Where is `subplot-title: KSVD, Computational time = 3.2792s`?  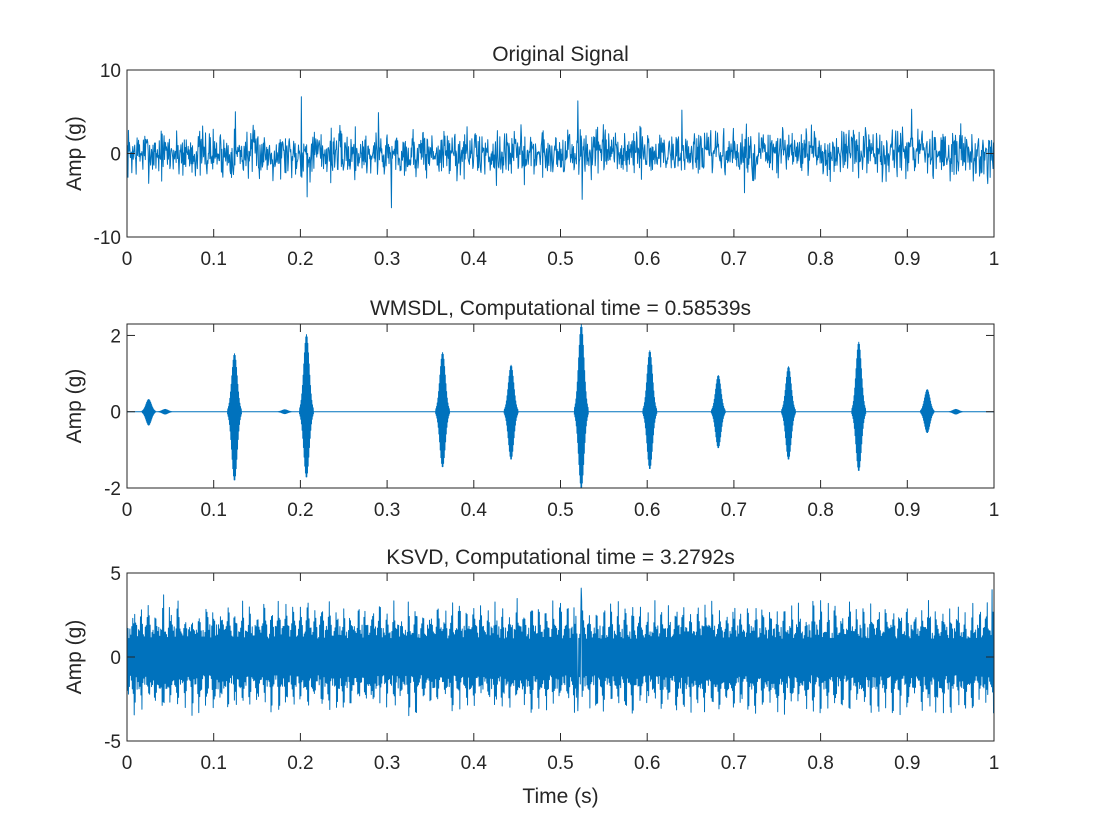
subplot-title: KSVD, Computational time = 3.2792s is located at coordinates (560, 557).